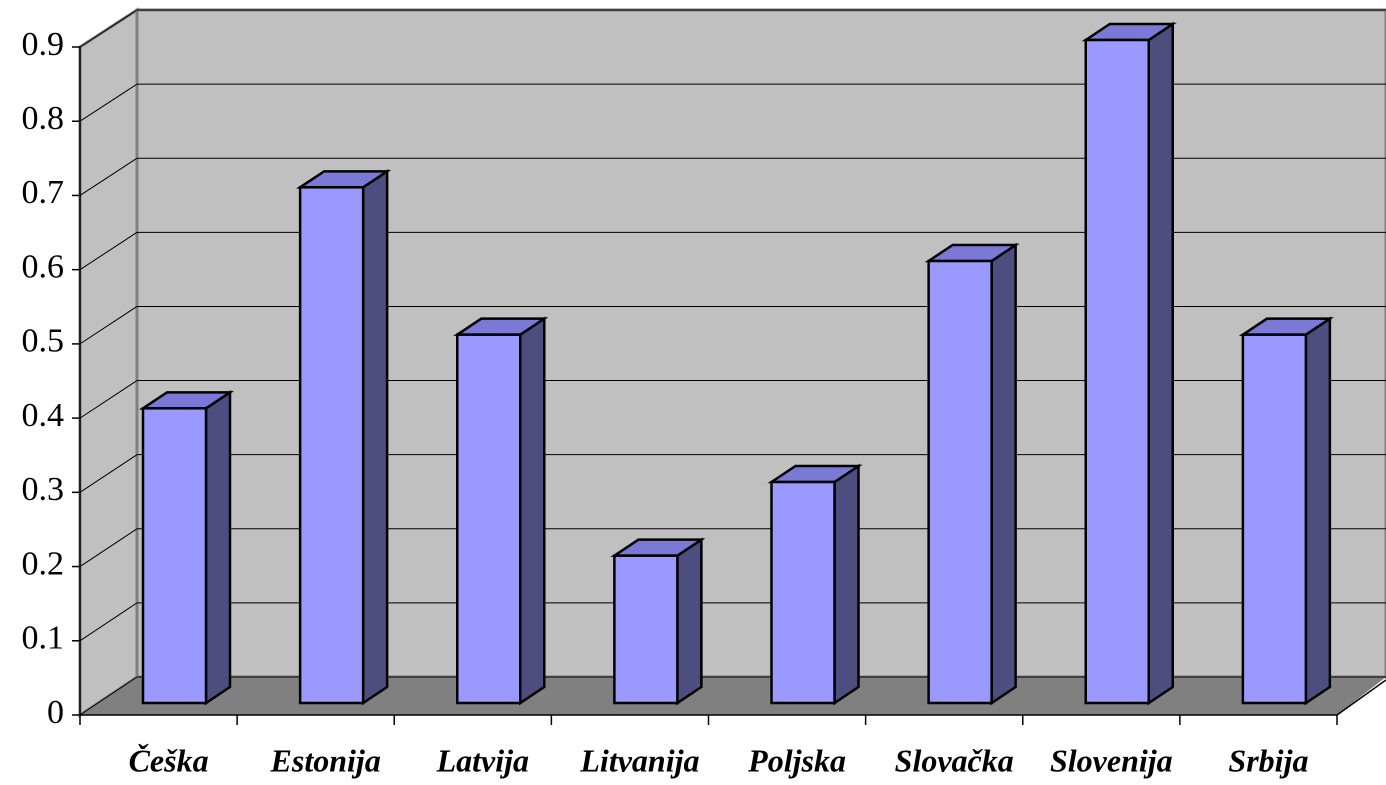 The height and width of the screenshot is (785, 1386). What do you see at coordinates (43, 192) in the screenshot?
I see `y-tick-label: 0.7` at bounding box center [43, 192].